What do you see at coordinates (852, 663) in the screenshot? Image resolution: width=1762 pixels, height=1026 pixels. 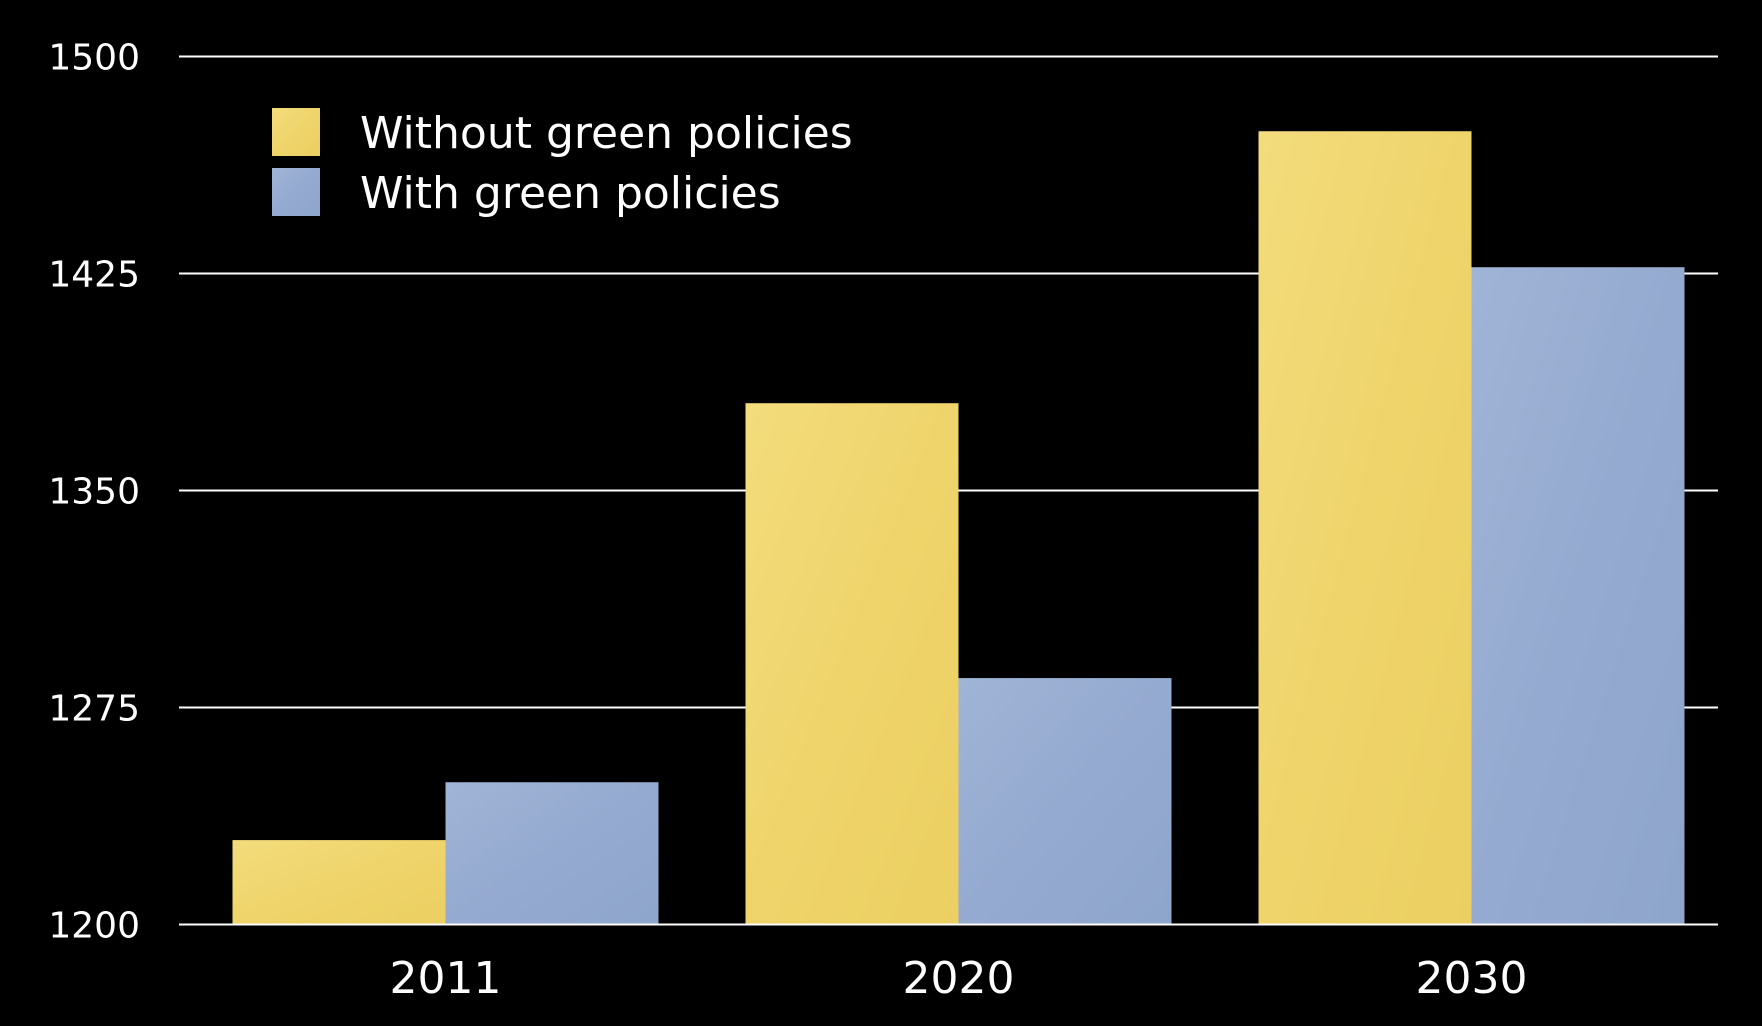 I see `bar-2020-without-green-policies` at bounding box center [852, 663].